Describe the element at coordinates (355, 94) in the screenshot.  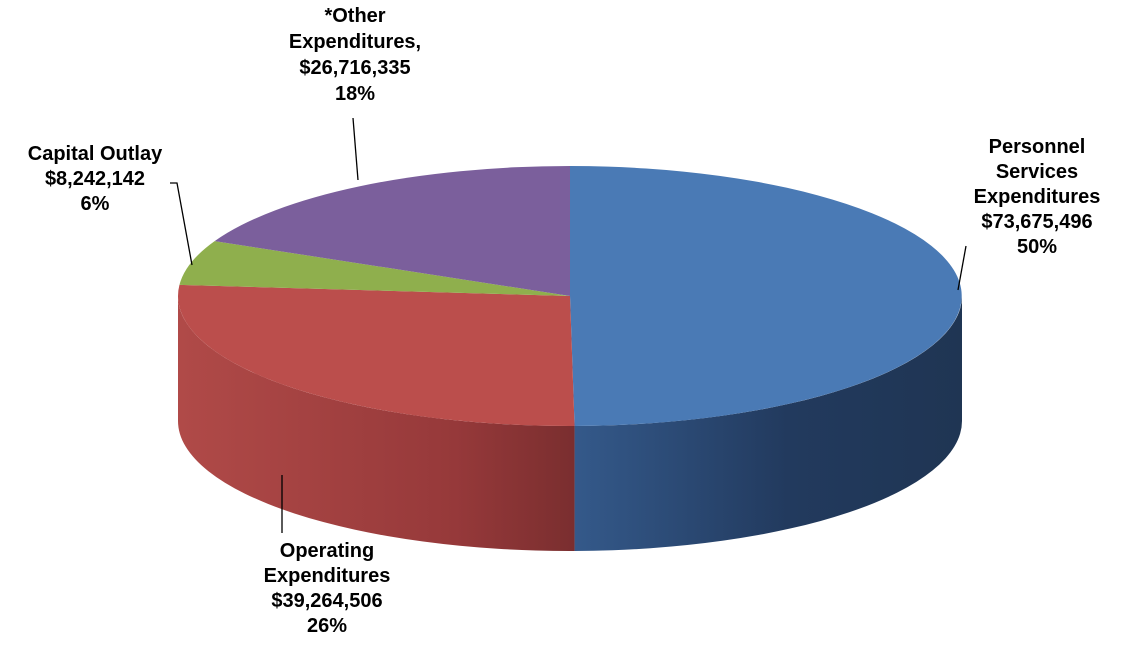
I see `slice-label-line: 18%` at that location.